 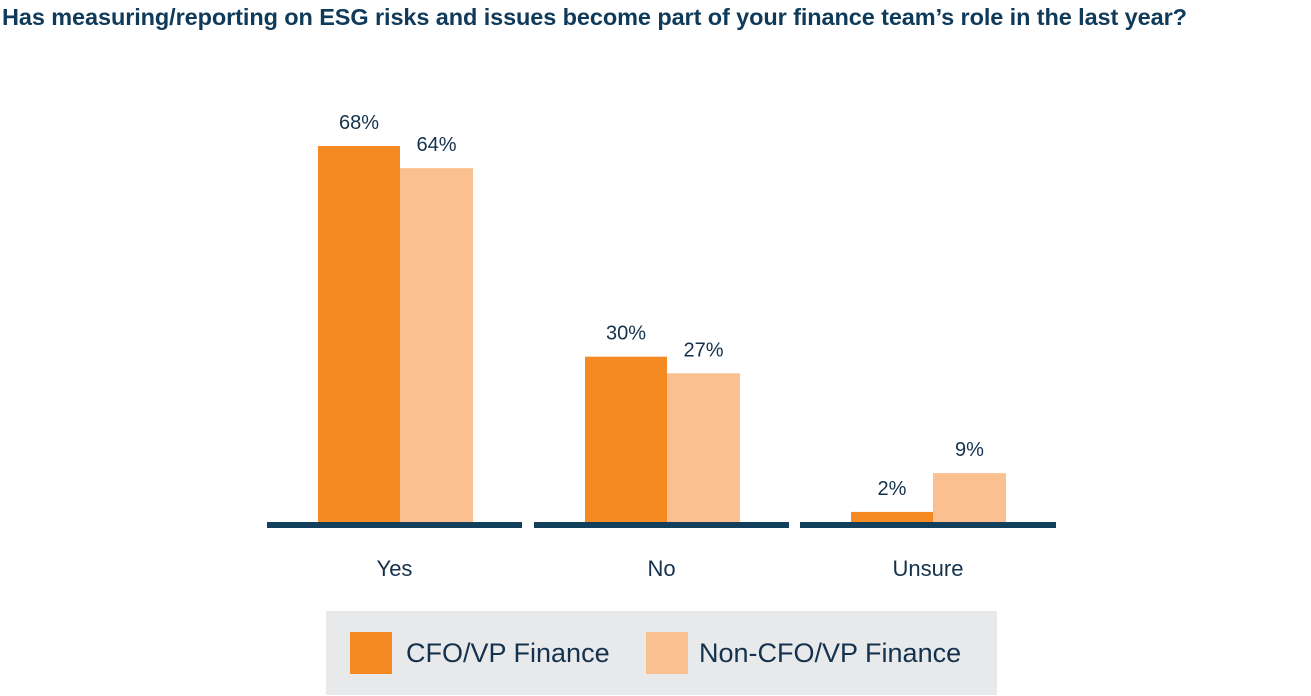 I want to click on x-axis-baseline-yes, so click(x=394, y=525).